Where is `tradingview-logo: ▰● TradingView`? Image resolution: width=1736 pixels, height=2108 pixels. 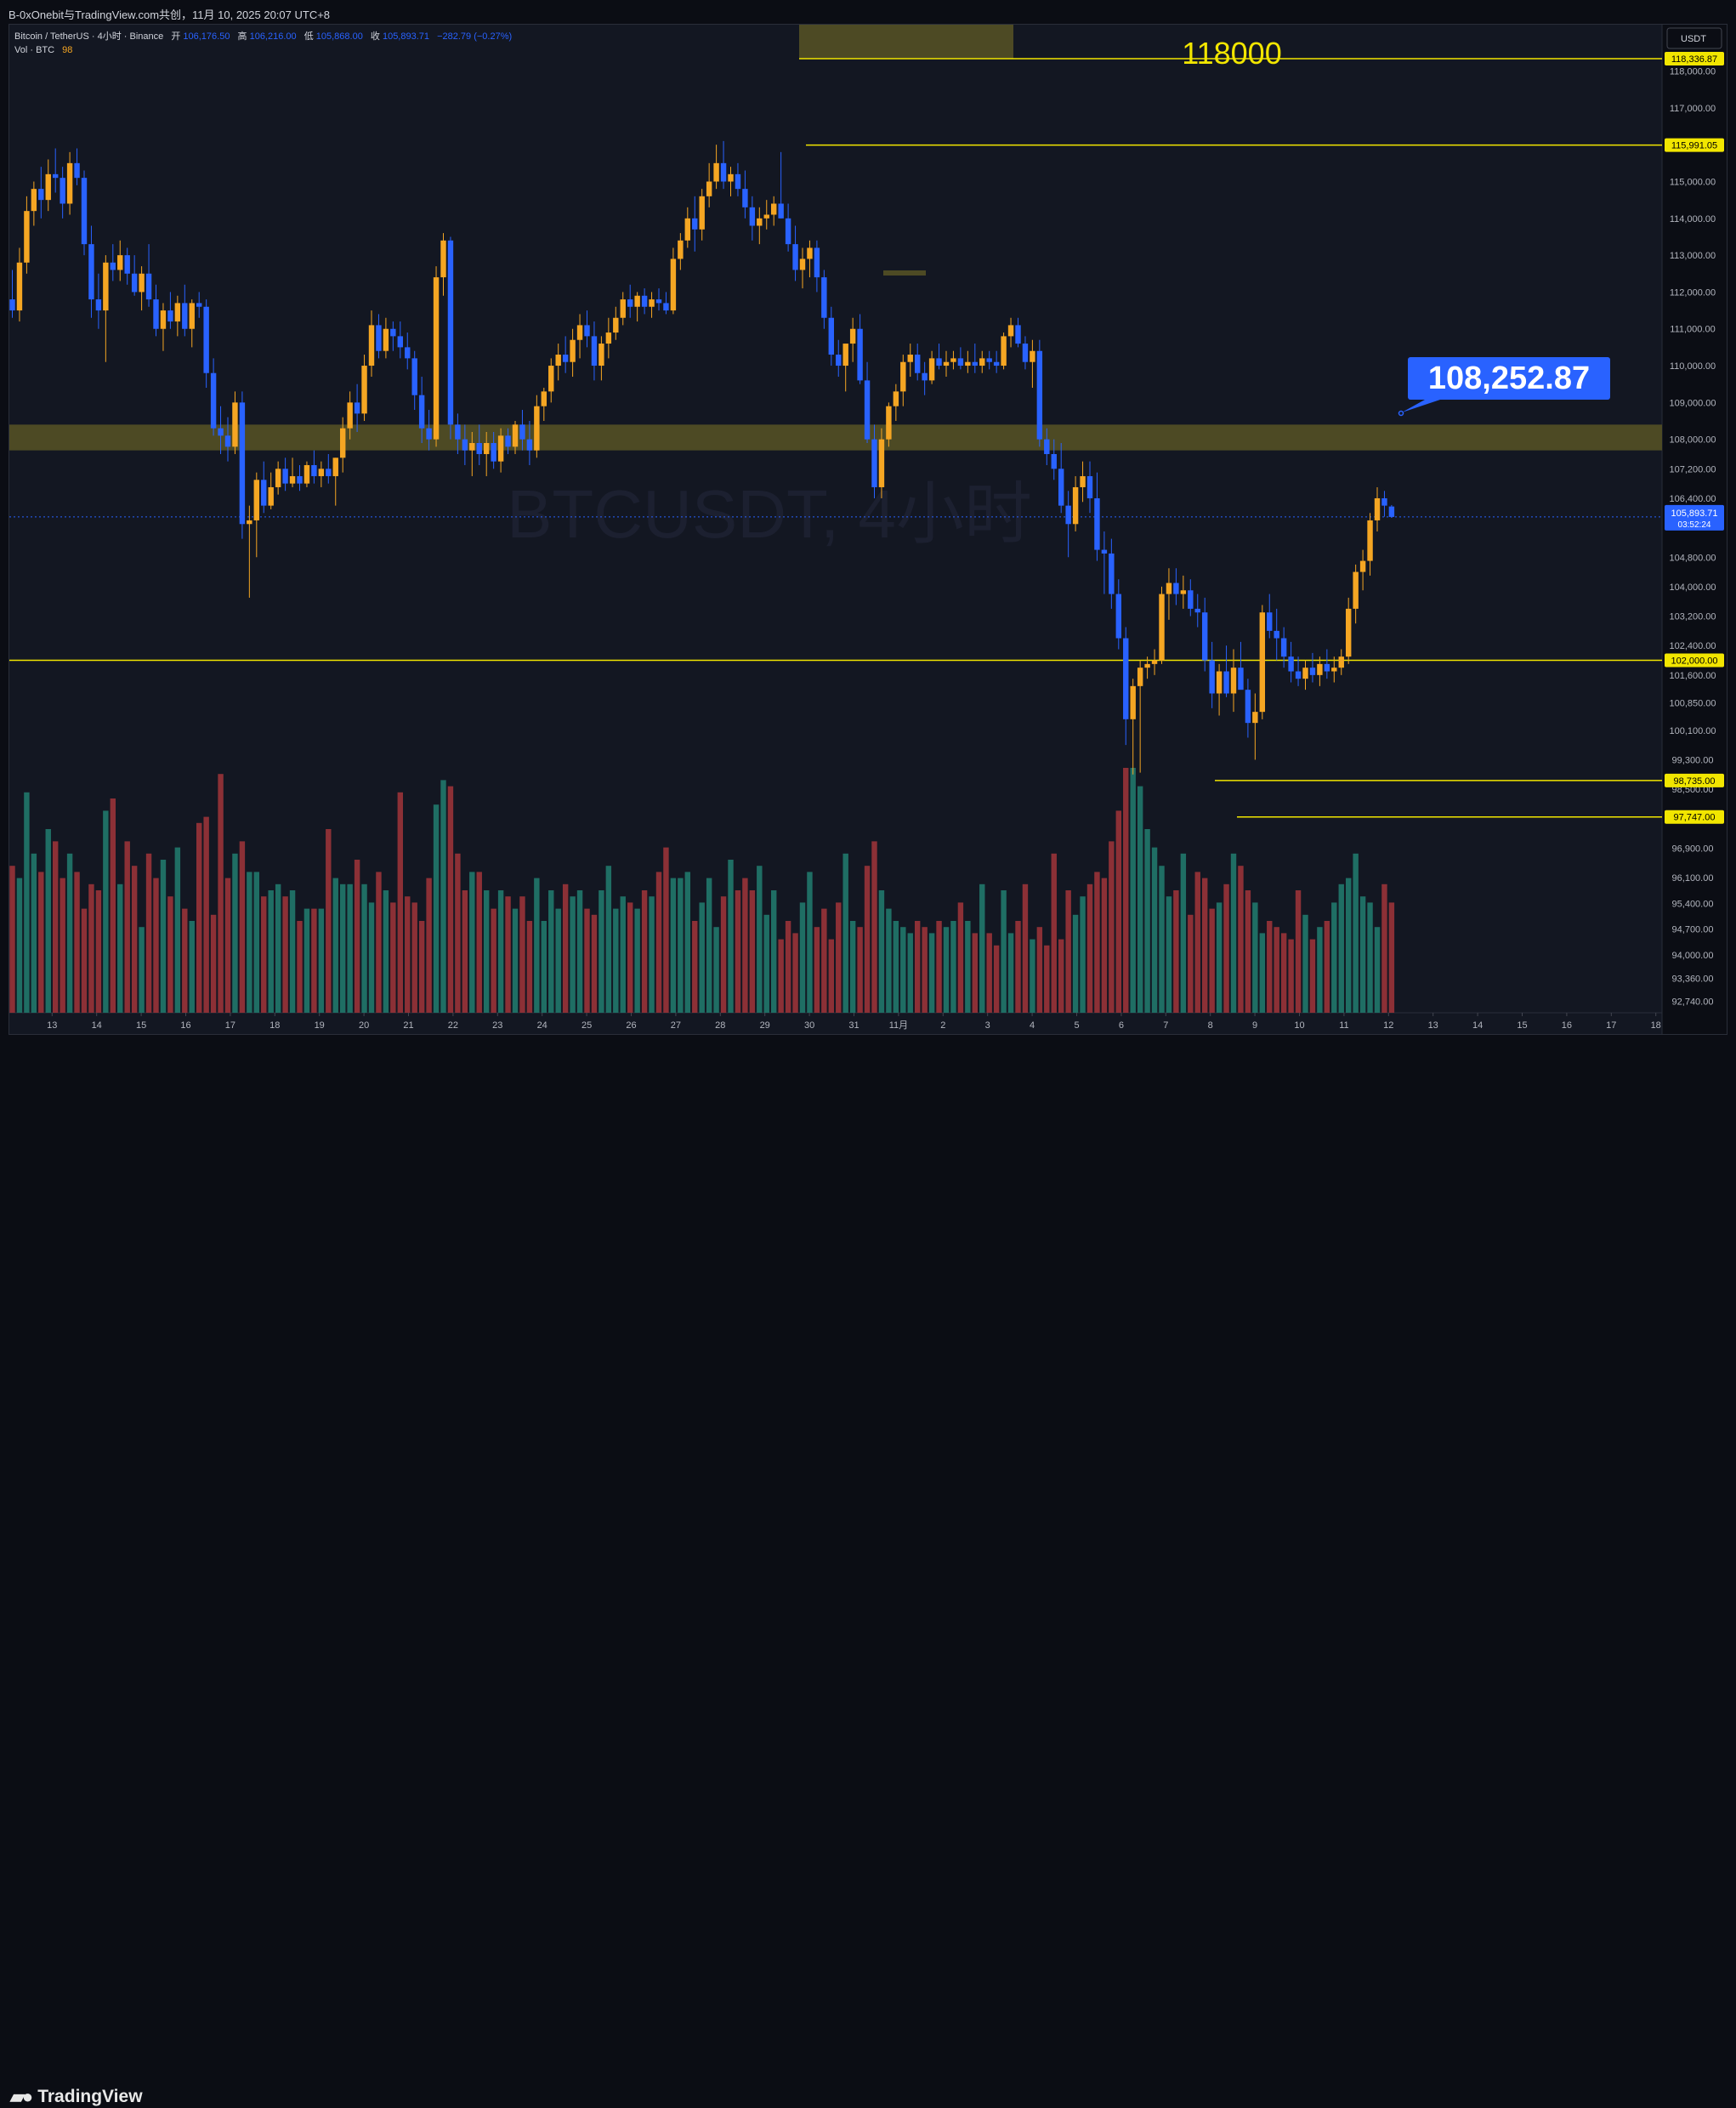
tradingview-logo: ▰● TradingView is located at coordinates (76, 2097).